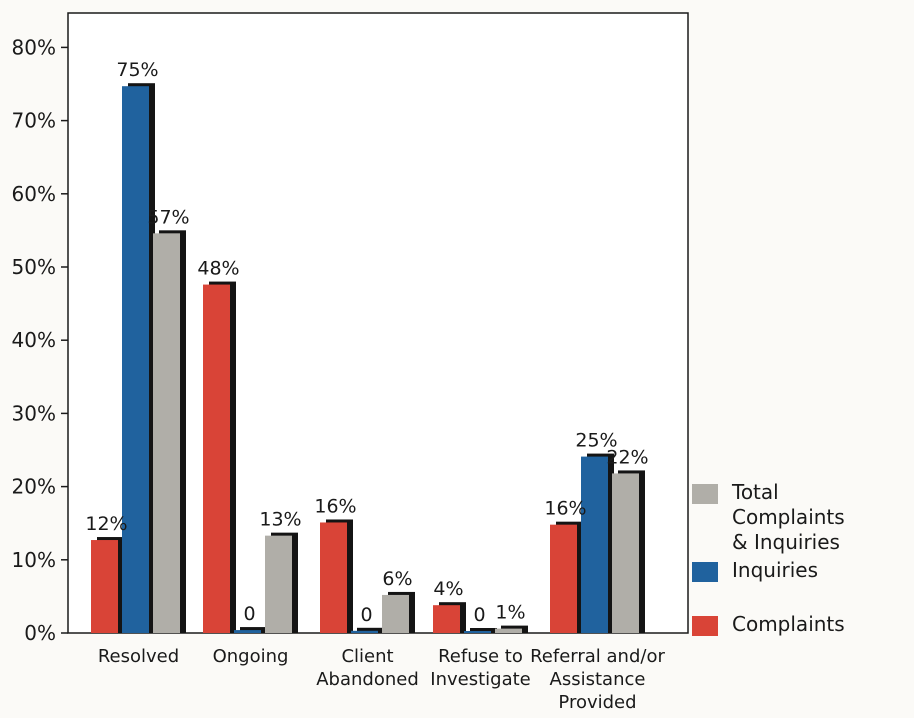 The width and height of the screenshot is (914, 718). I want to click on legend-item: Total Complaints & Inquiries, so click(768, 517).